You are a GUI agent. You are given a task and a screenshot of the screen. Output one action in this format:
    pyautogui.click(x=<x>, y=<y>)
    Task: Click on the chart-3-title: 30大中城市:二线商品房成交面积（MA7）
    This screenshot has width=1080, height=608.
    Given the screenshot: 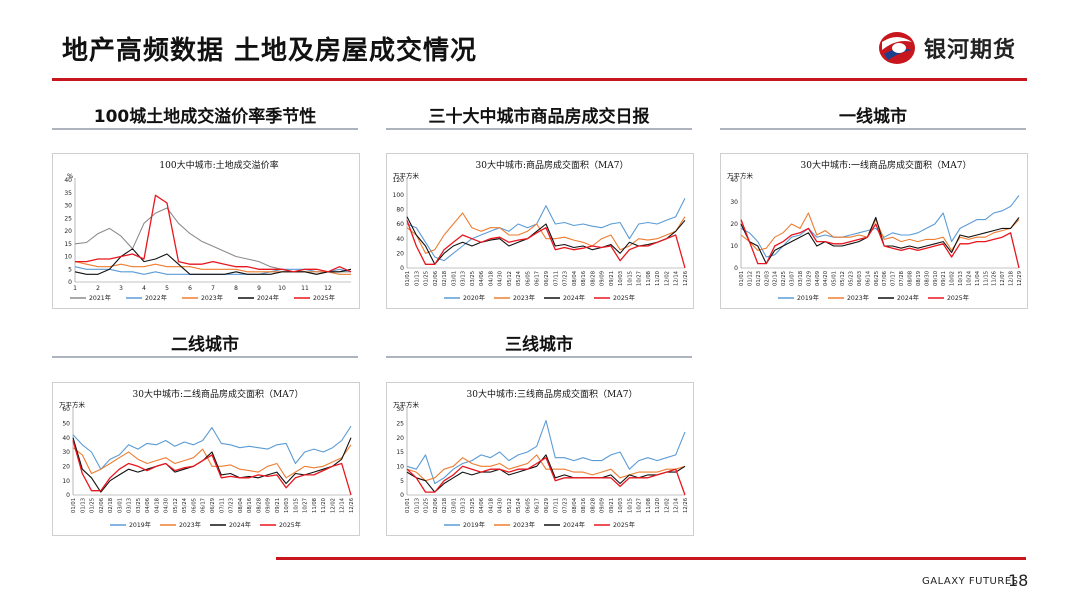 What is the action you would take?
    pyautogui.click(x=218, y=394)
    